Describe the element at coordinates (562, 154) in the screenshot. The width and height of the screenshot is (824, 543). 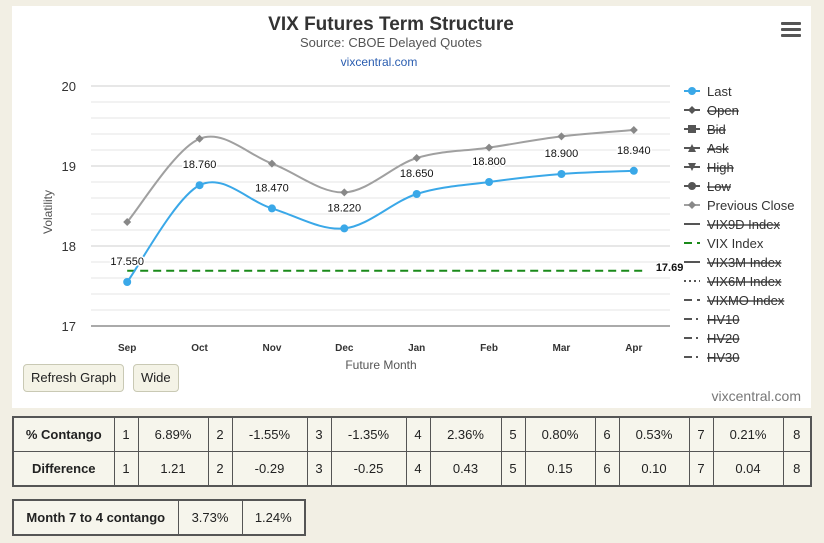
I see `data-label: 18.900` at that location.